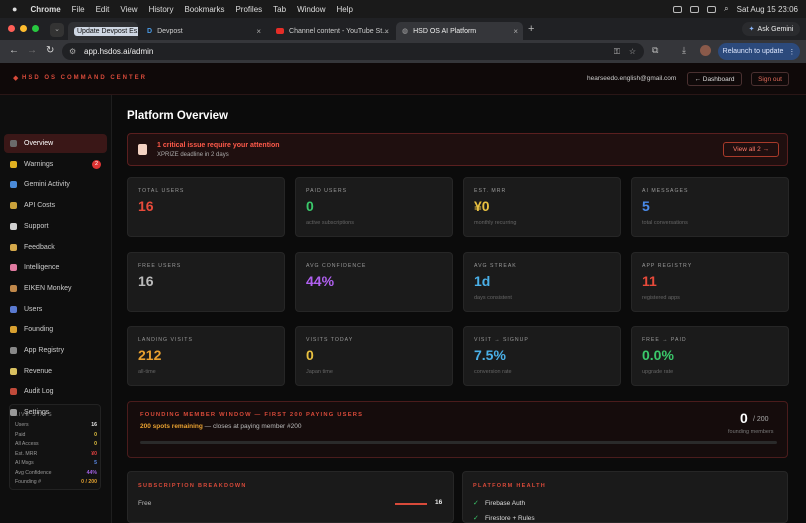 The image size is (806, 523). What do you see at coordinates (667, 265) in the screenshot?
I see `metric-label: APP REGISTRY` at bounding box center [667, 265].